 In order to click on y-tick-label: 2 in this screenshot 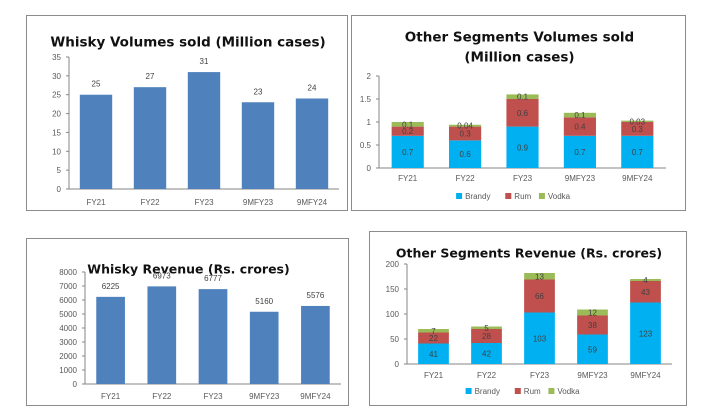, I will do `click(369, 76)`.